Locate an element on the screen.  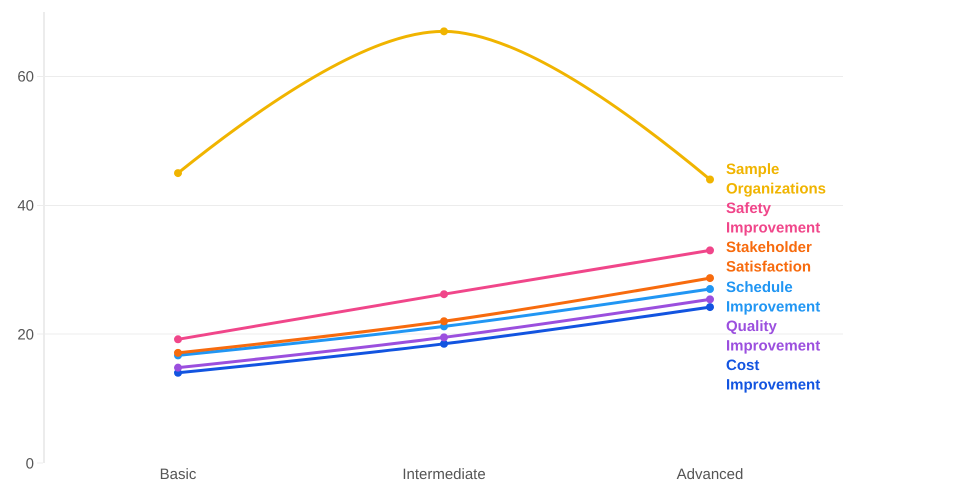
series-label: Schedule Improvement is located at coordinates (773, 297).